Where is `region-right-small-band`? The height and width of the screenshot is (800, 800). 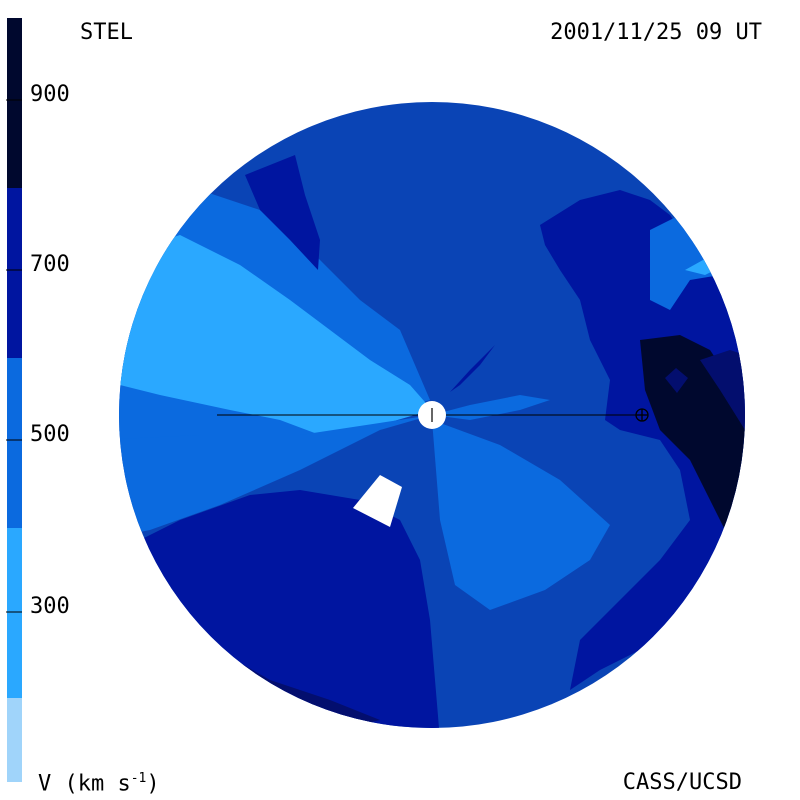
region-right-small-band is located at coordinates (491, 407).